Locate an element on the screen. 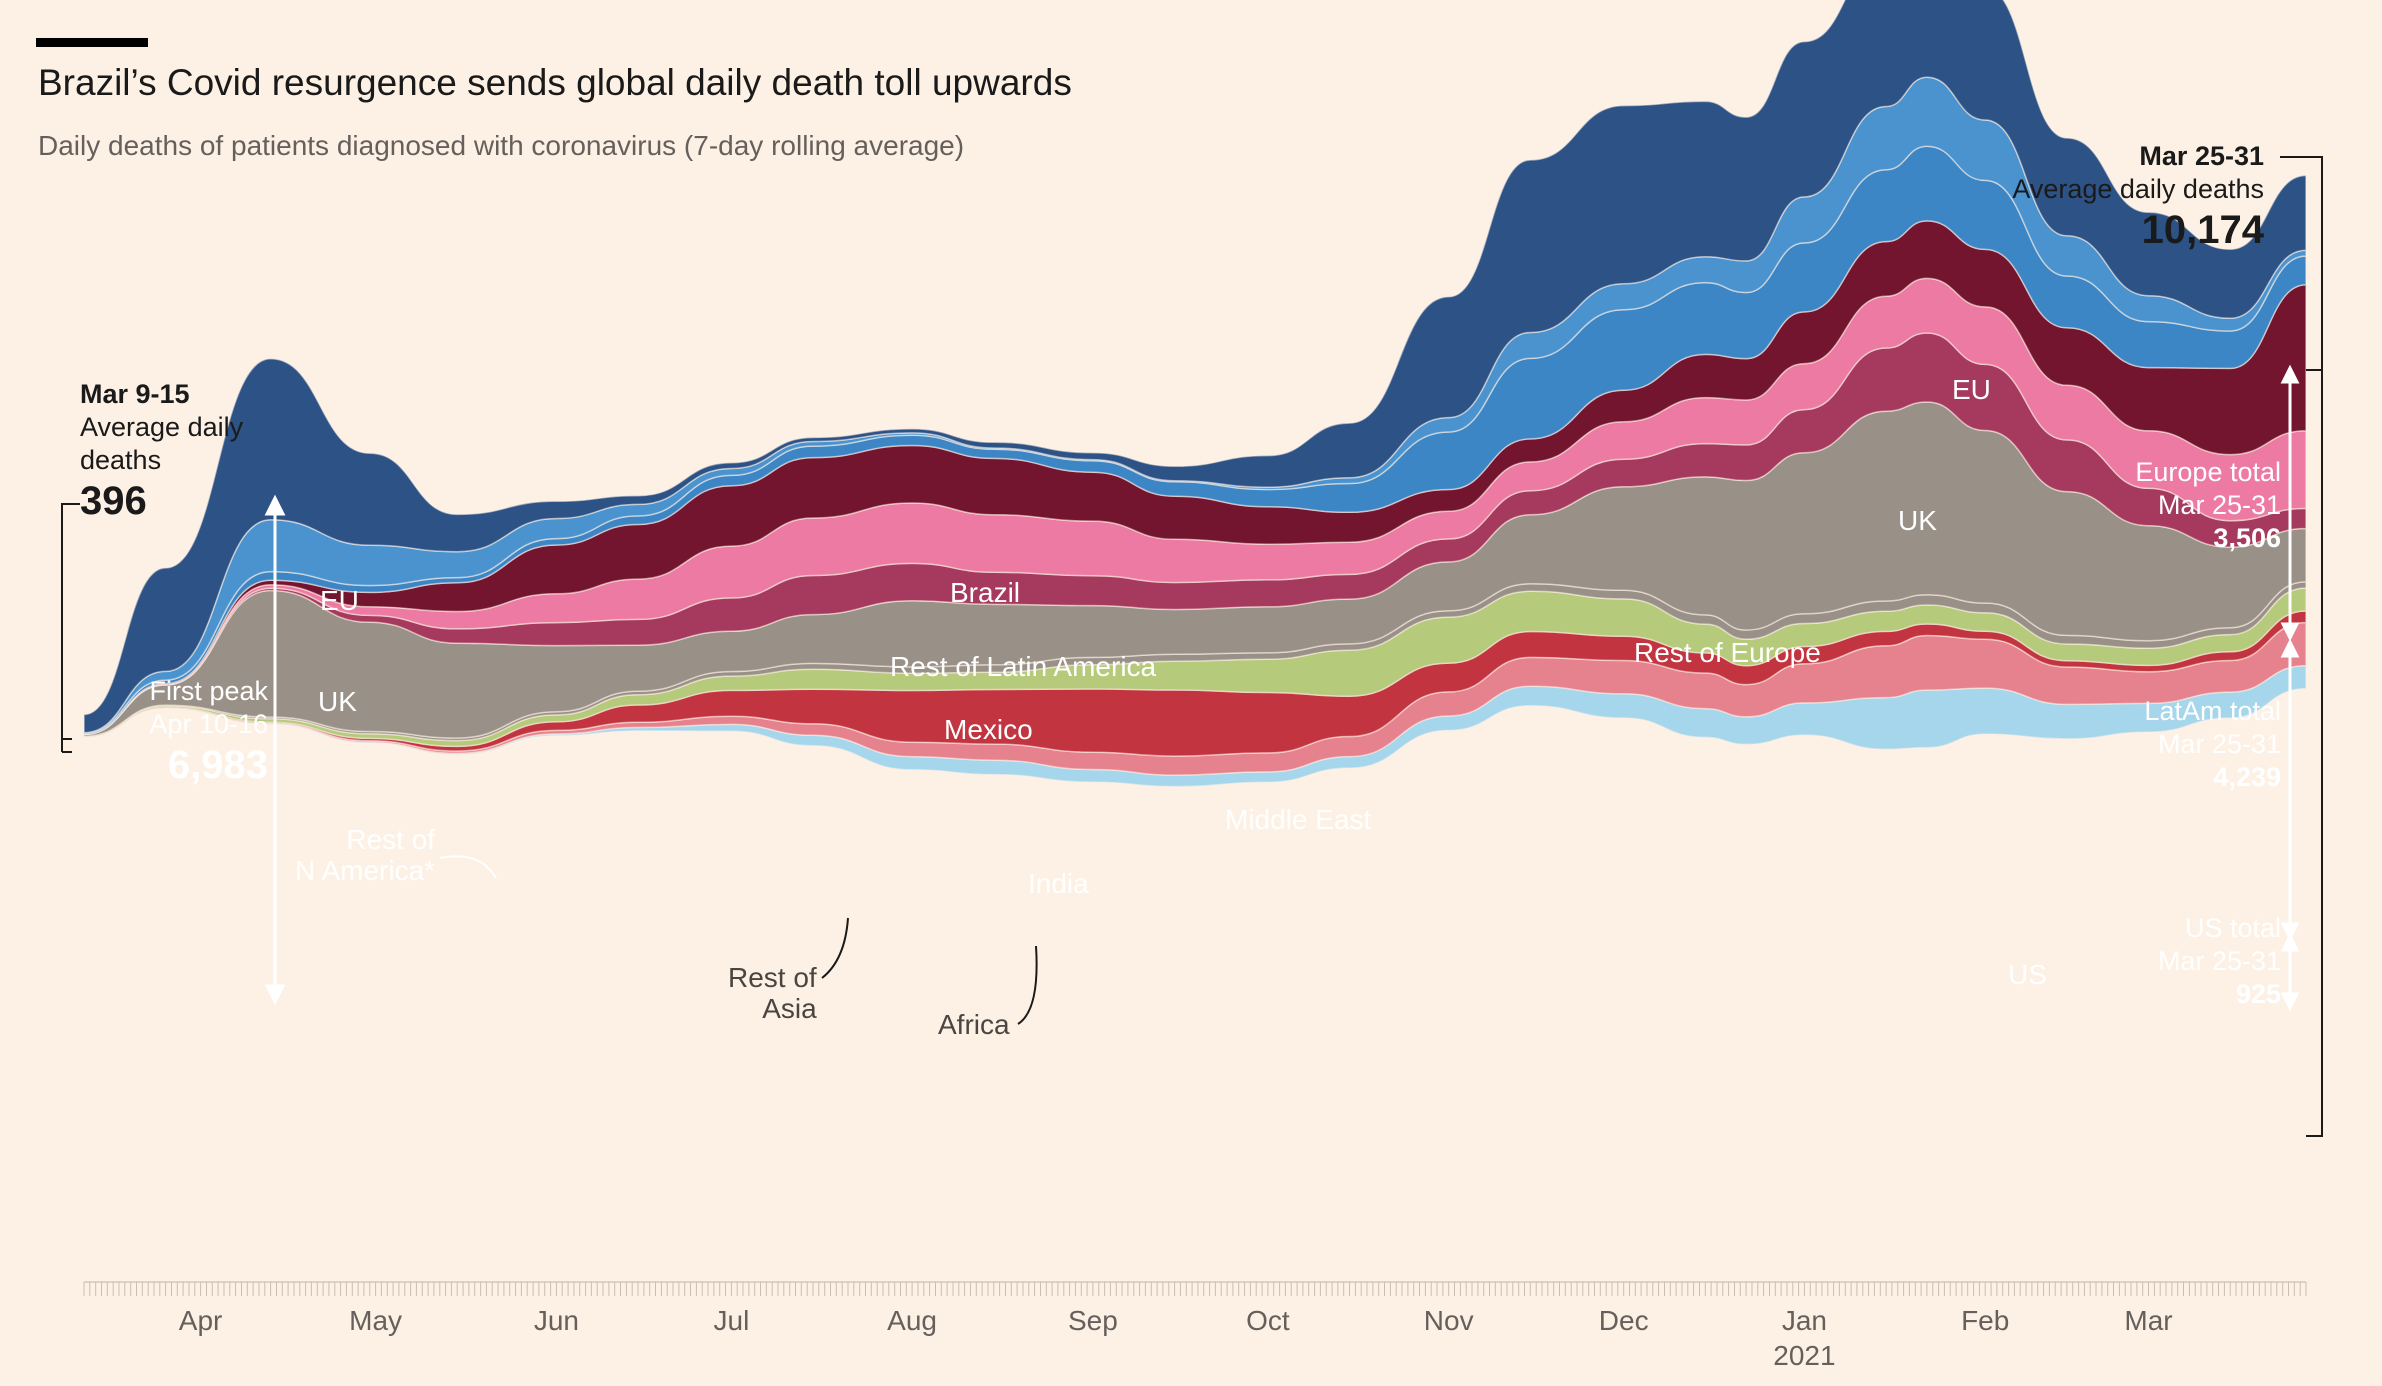  x-tick-label: Sep is located at coordinates (1092, 1320).